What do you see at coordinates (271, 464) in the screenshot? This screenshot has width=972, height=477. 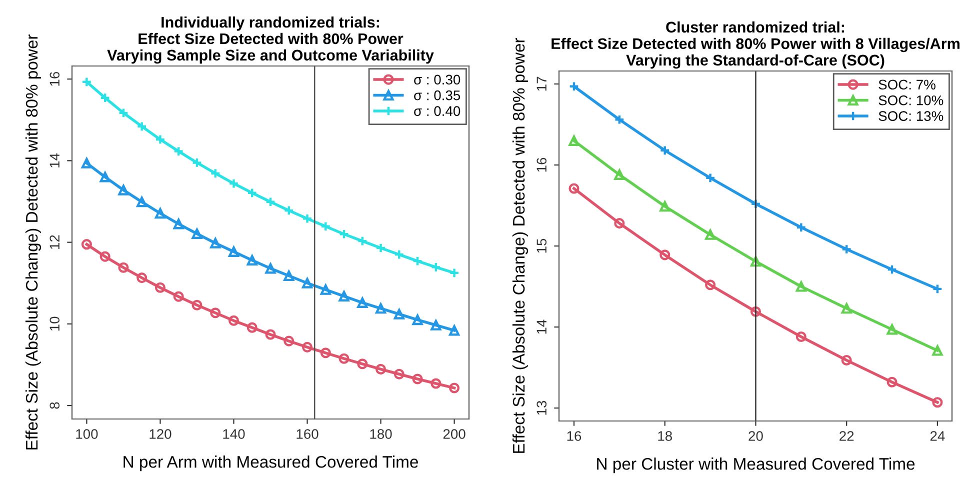 I see `x-axis-title: N per Arm with Measured Covered Time` at bounding box center [271, 464].